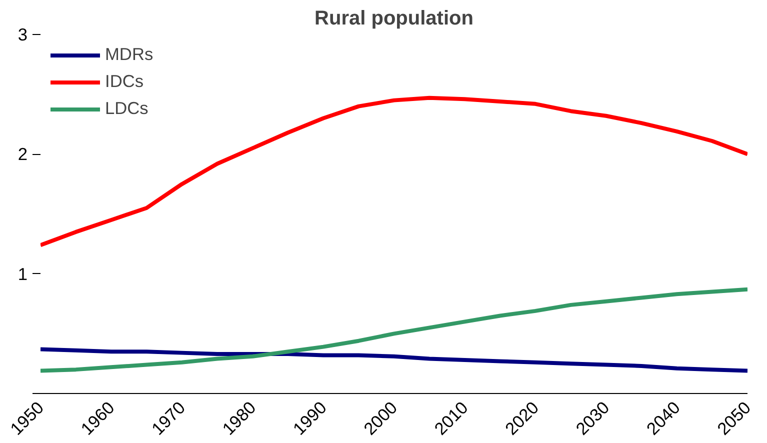 The image size is (767, 443). I want to click on legend-label: LDCs, so click(126, 108).